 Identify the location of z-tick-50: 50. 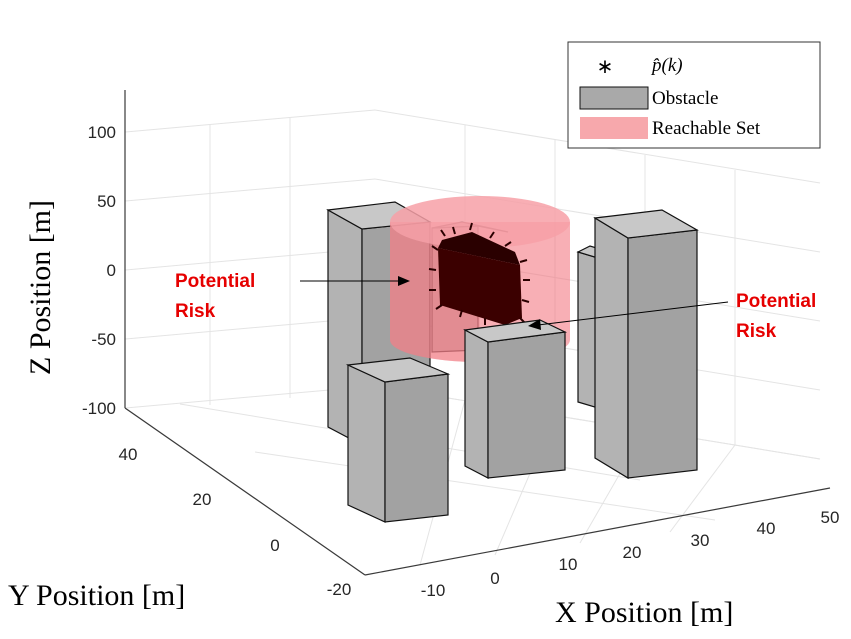
(106, 201).